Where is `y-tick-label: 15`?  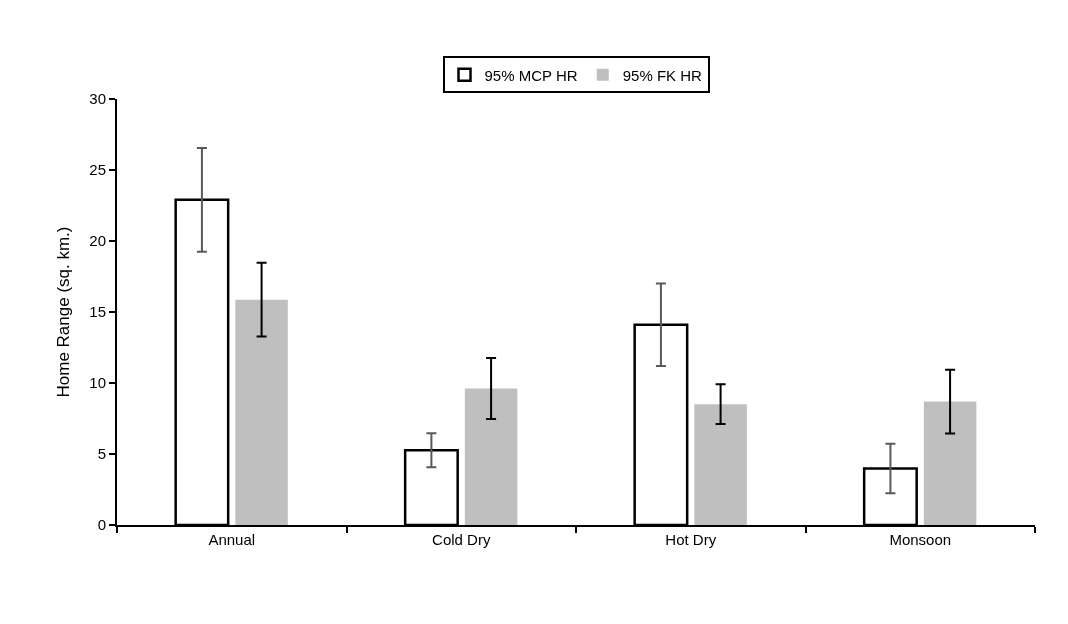 y-tick-label: 15 is located at coordinates (97, 312).